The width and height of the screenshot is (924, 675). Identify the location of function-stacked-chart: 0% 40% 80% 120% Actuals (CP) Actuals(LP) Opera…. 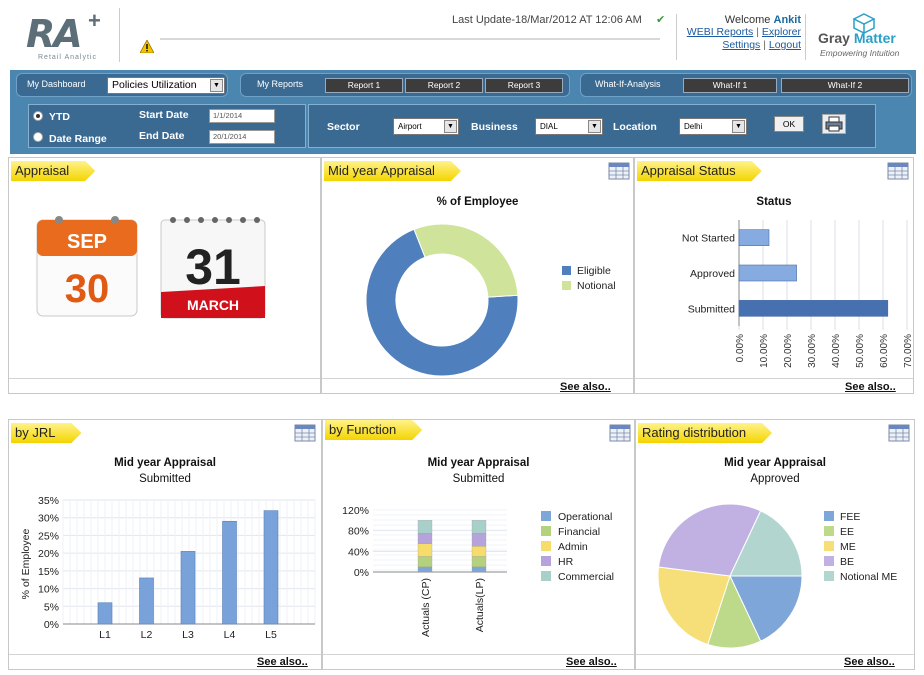
(478, 571).